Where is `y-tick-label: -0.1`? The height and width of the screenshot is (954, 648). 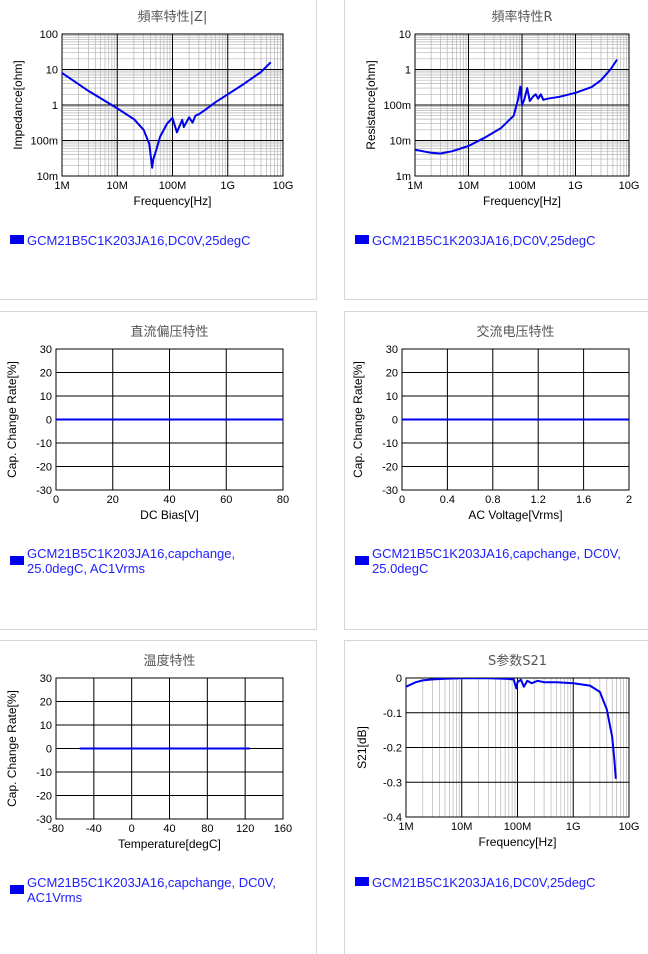 y-tick-label: -0.1 is located at coordinates (392, 714).